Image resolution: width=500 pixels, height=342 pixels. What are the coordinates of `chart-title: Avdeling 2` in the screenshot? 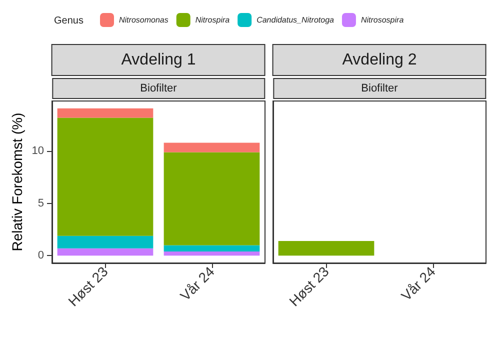 It's located at (379, 60).